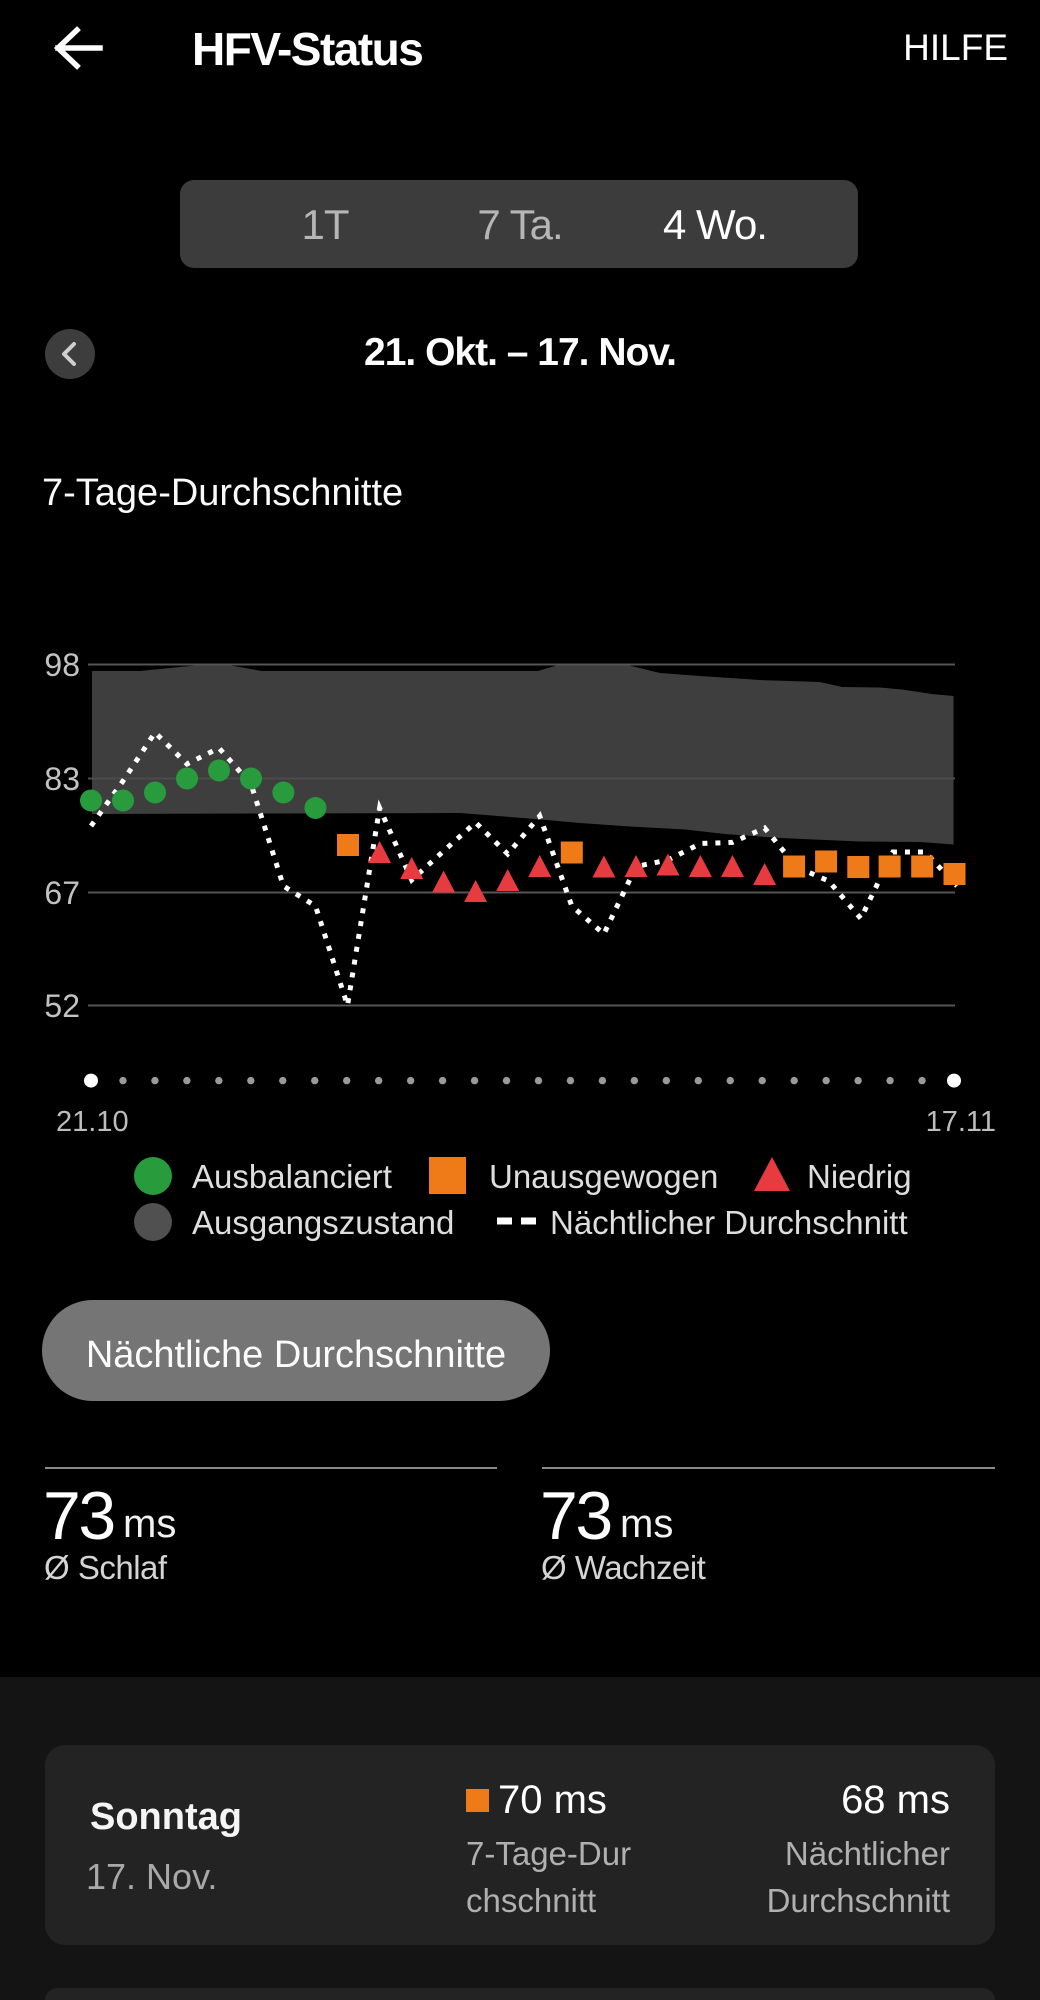  What do you see at coordinates (62, 665) in the screenshot?
I see `svg-text: 98` at bounding box center [62, 665].